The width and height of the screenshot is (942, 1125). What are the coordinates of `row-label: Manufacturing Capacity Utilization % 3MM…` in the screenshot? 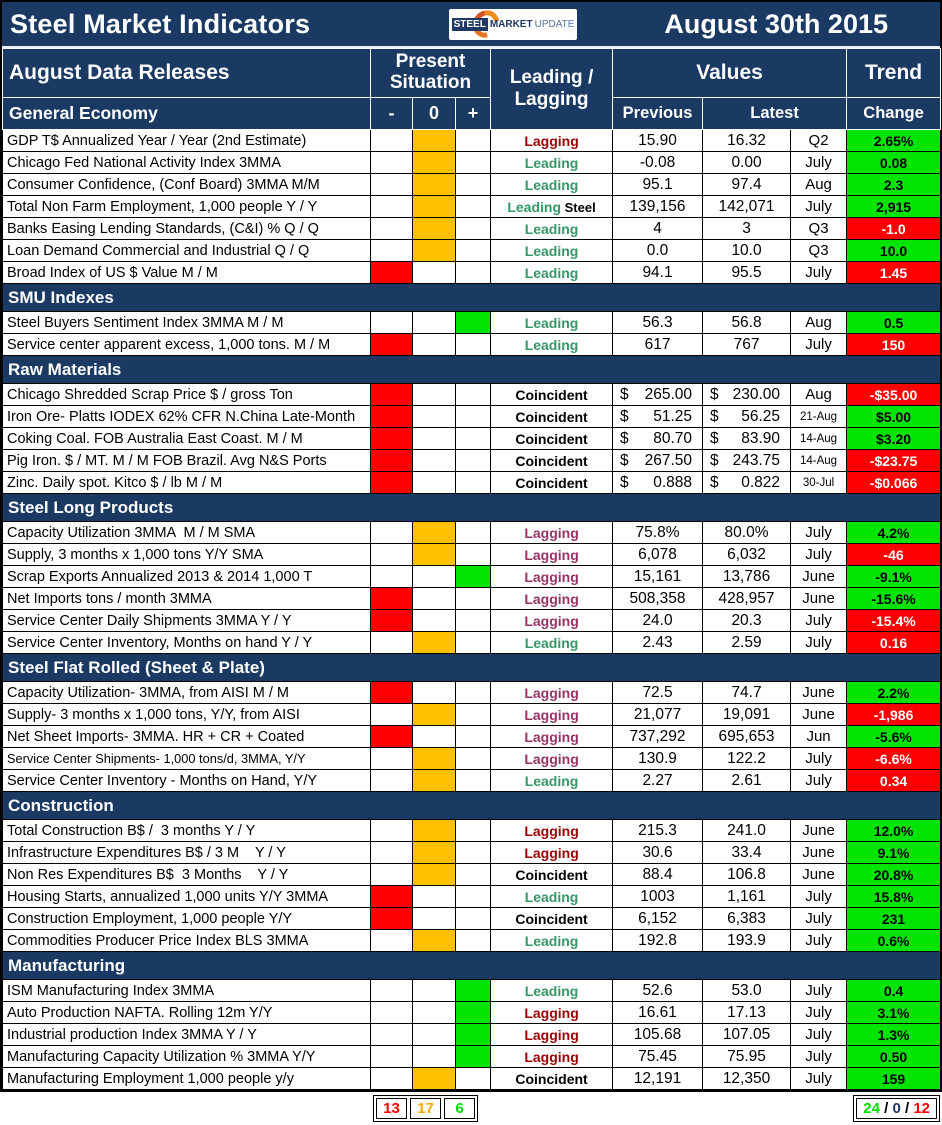 It's located at (186, 1056).